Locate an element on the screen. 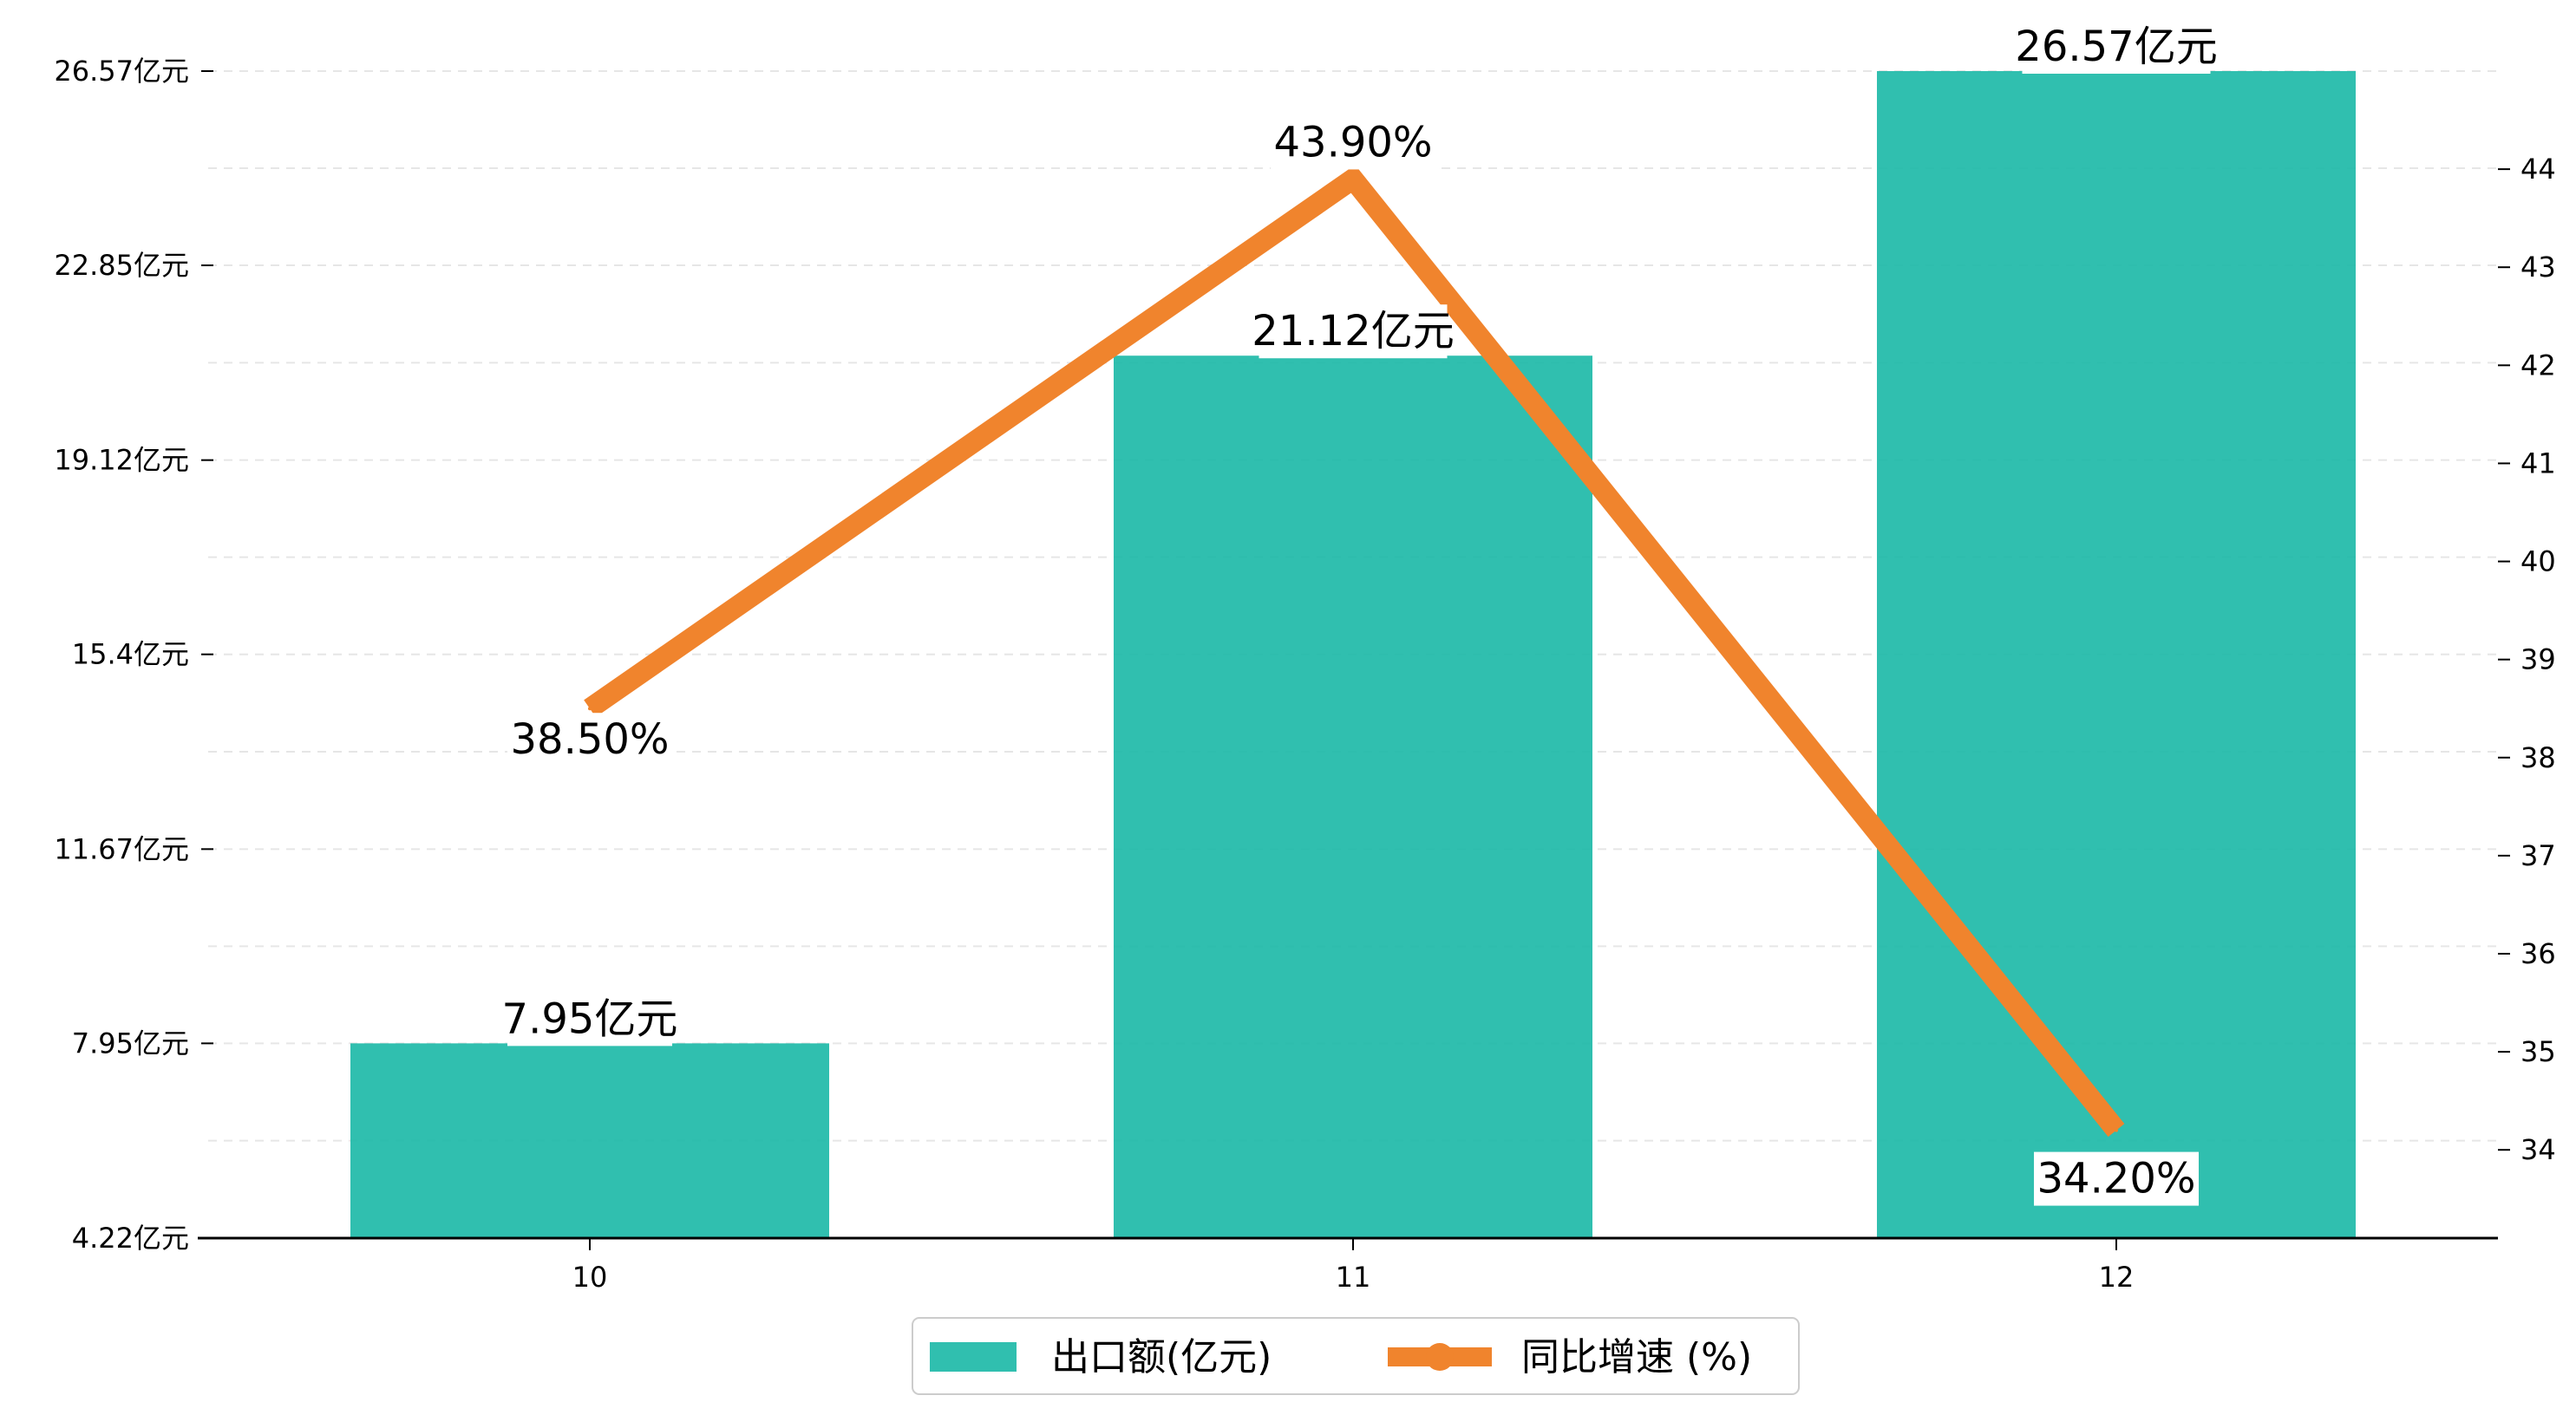 The width and height of the screenshot is (2576, 1415). legend-line-marker is located at coordinates (1440, 1357).